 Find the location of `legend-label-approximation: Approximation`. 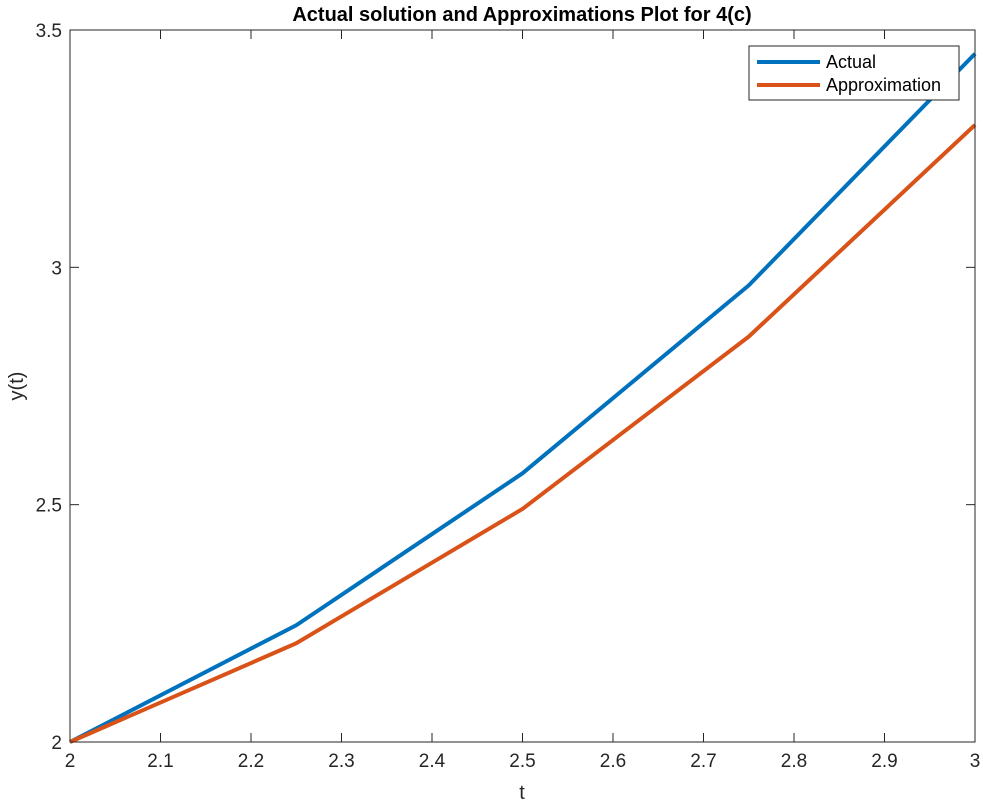

legend-label-approximation: Approximation is located at coordinates (883, 85).